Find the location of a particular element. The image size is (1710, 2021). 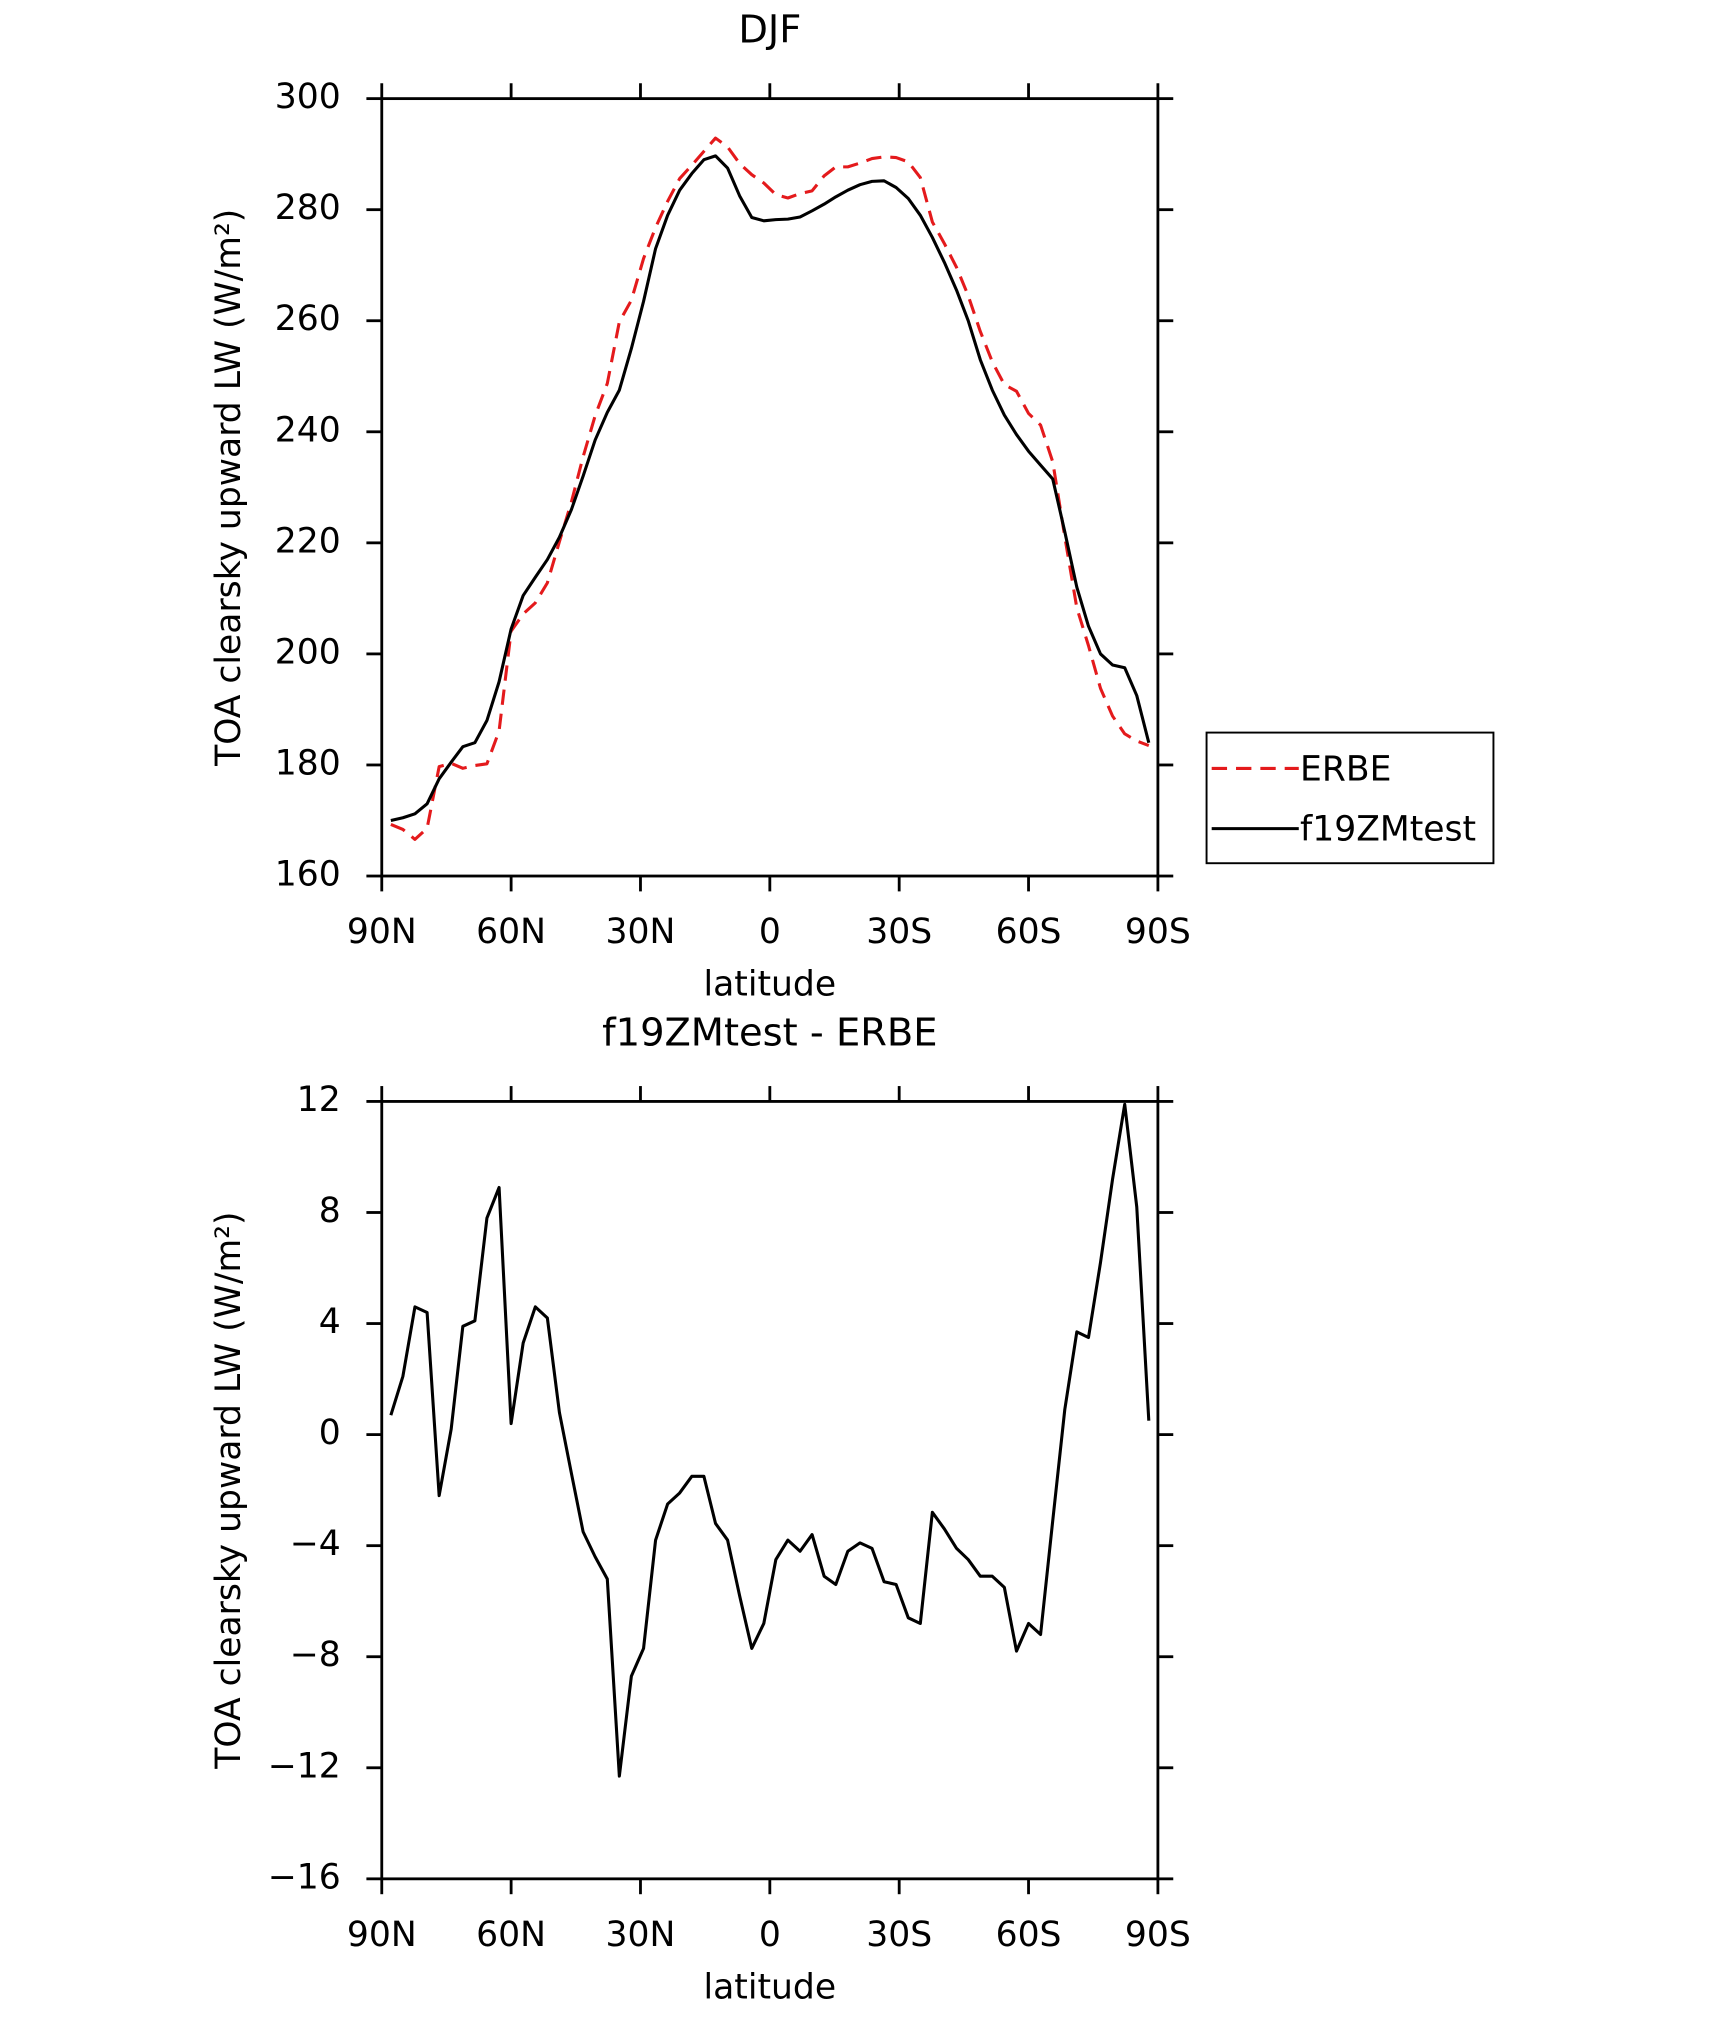

legend-box is located at coordinates (1350, 798).